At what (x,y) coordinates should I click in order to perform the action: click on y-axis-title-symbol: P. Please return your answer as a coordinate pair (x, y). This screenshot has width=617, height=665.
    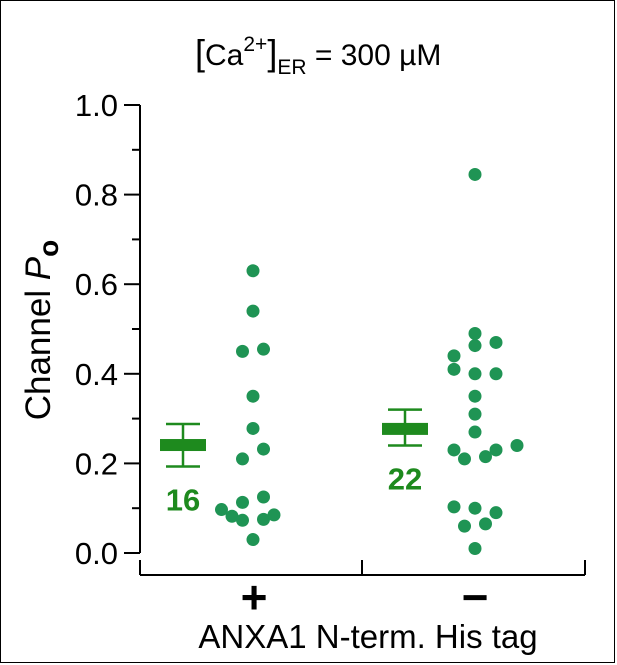
    Looking at the image, I should click on (38, 268).